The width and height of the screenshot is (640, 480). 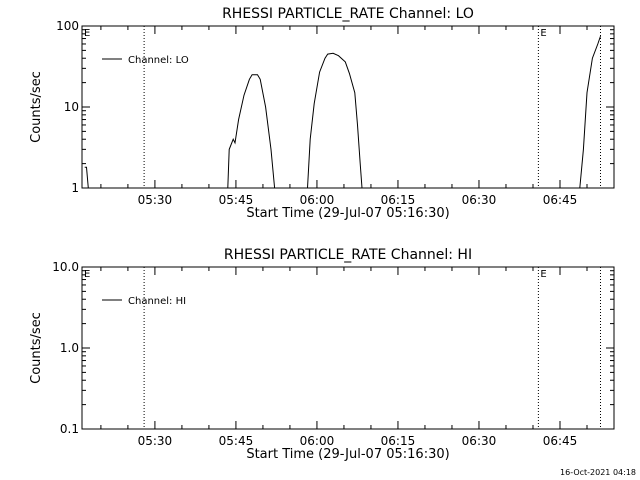 I want to click on legend-label: Channel: HI, so click(x=157, y=301).